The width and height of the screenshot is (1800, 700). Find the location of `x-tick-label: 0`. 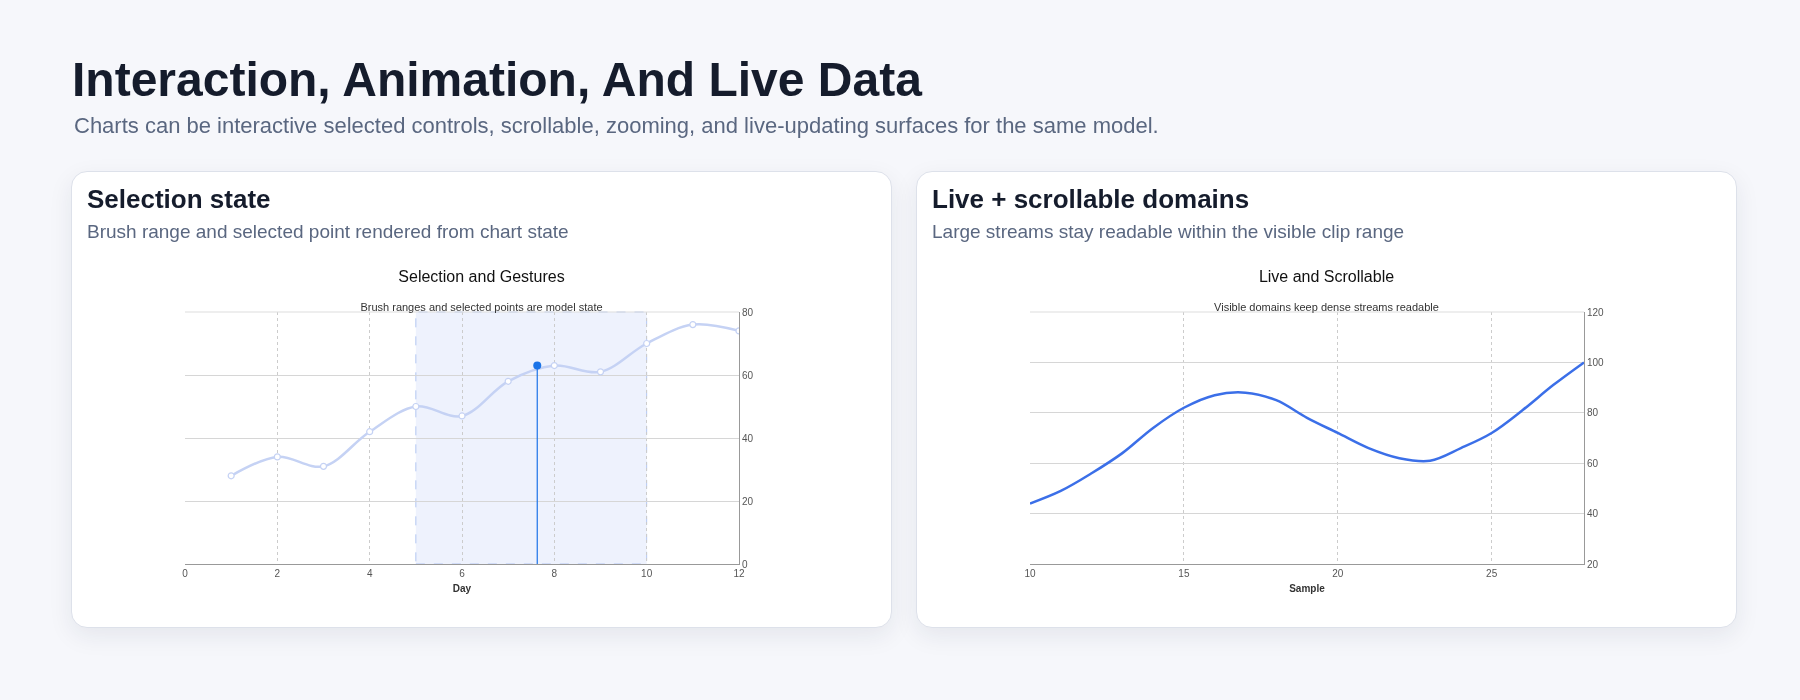

x-tick-label: 0 is located at coordinates (185, 573).